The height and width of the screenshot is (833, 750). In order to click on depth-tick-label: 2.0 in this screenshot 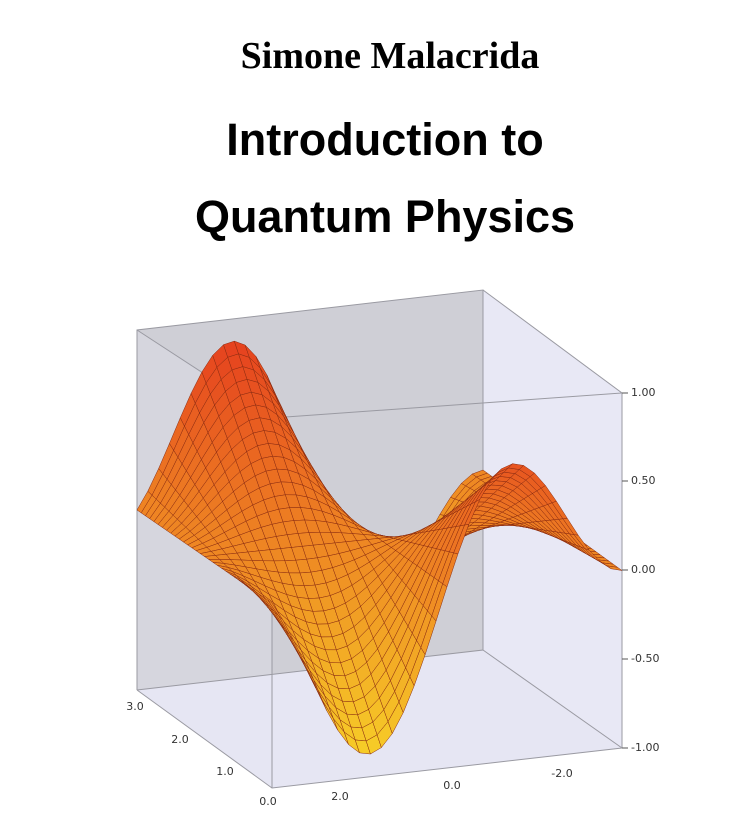, I will do `click(180, 739)`.